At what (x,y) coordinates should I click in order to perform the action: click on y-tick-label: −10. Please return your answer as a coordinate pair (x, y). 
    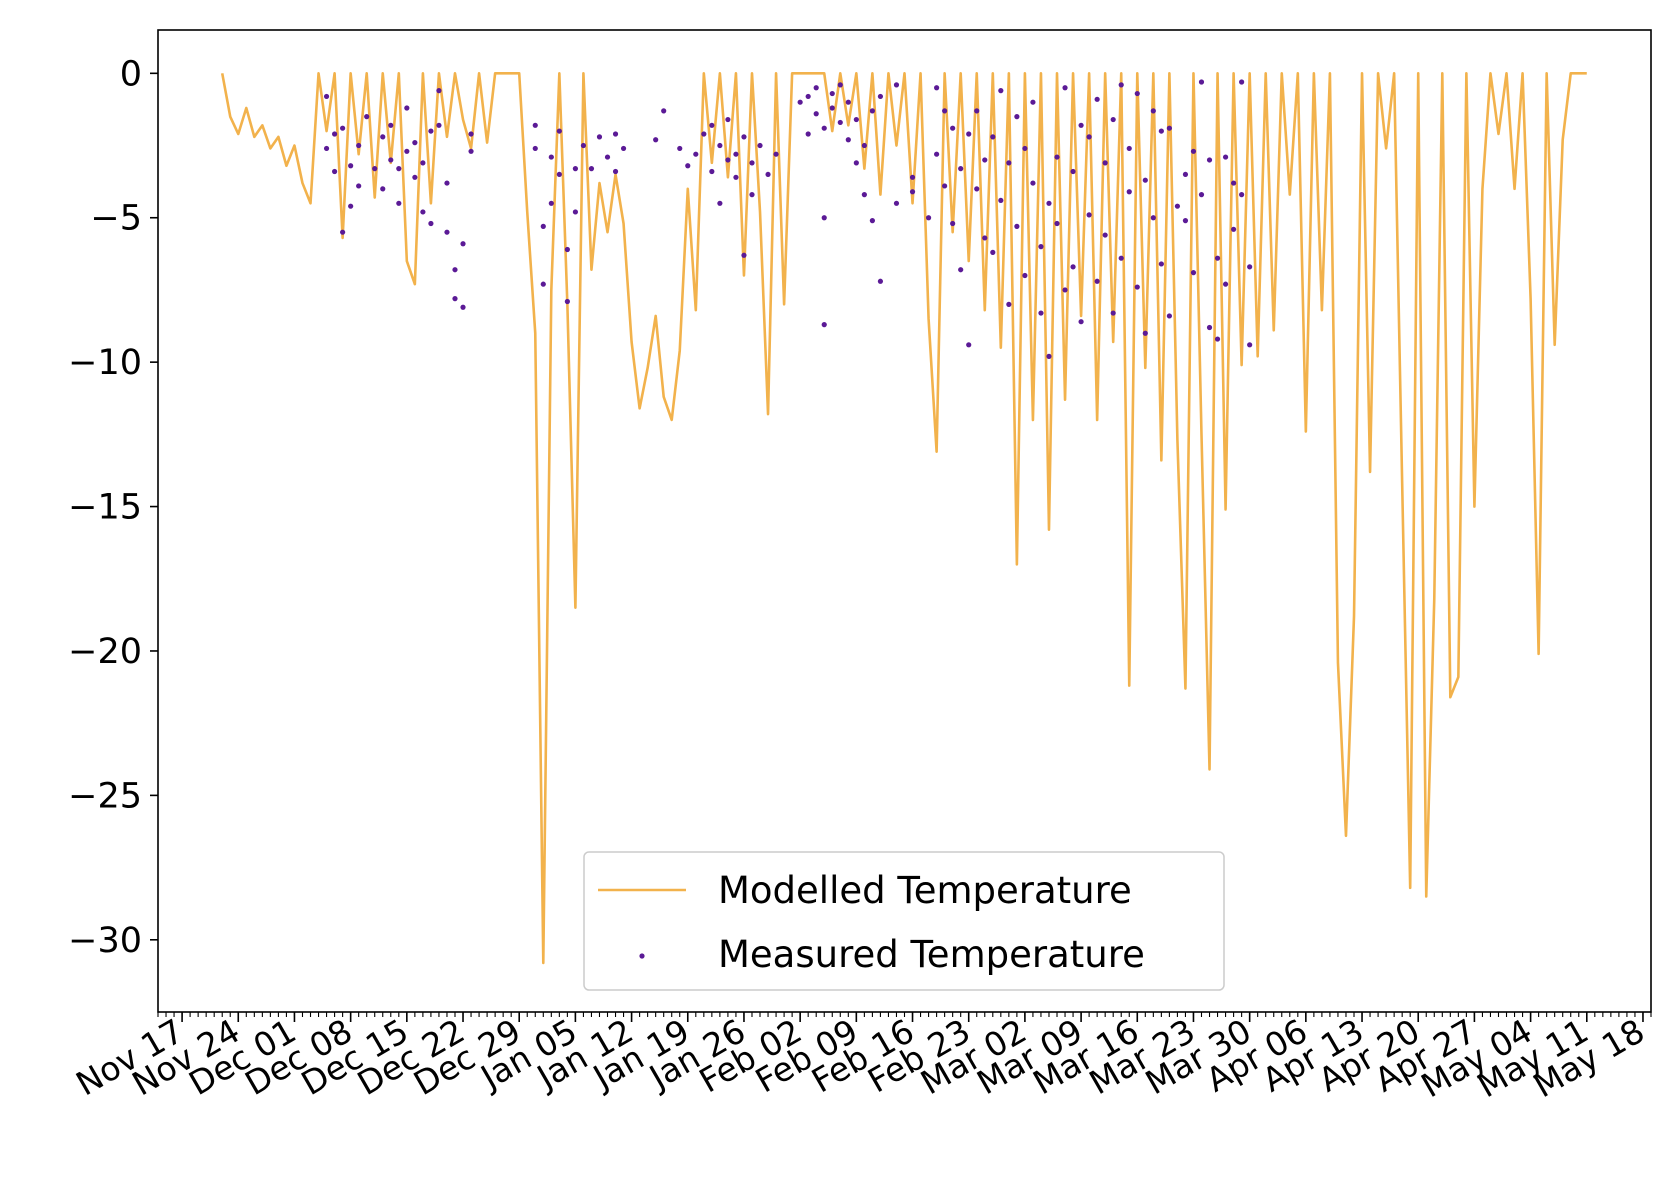
    Looking at the image, I should click on (105, 363).